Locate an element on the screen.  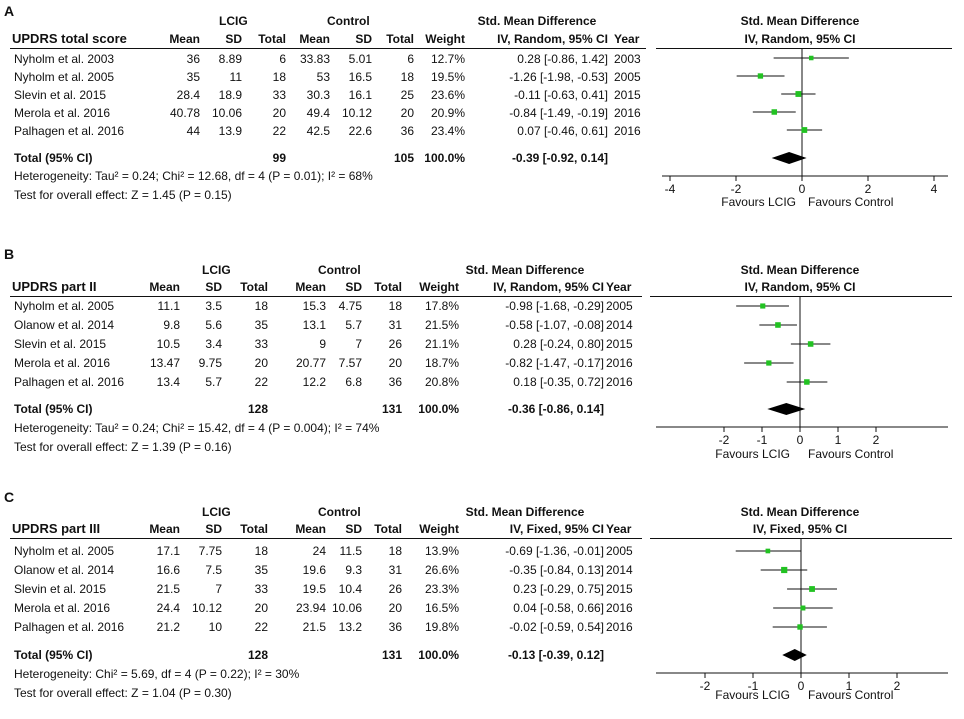
panel-label: B is located at coordinates (9, 254).